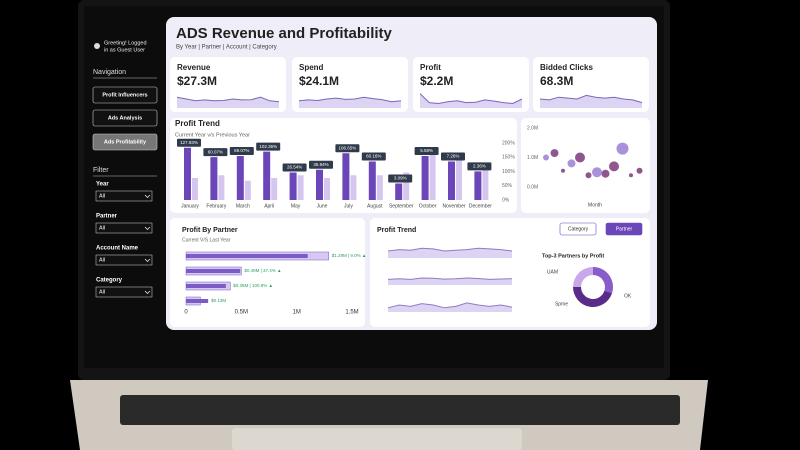 The width and height of the screenshot is (800, 450). What do you see at coordinates (351, 313) in the screenshot?
I see `x-tick-label: 1.5M` at bounding box center [351, 313].